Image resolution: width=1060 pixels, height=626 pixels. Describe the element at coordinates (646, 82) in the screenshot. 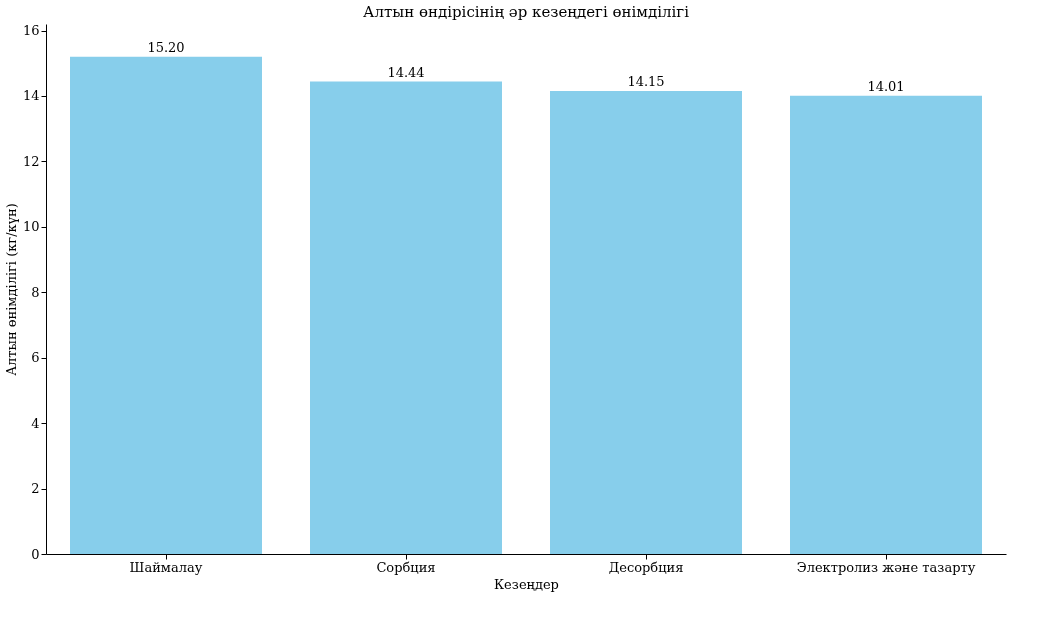

I see `data-label: 14.15` at that location.